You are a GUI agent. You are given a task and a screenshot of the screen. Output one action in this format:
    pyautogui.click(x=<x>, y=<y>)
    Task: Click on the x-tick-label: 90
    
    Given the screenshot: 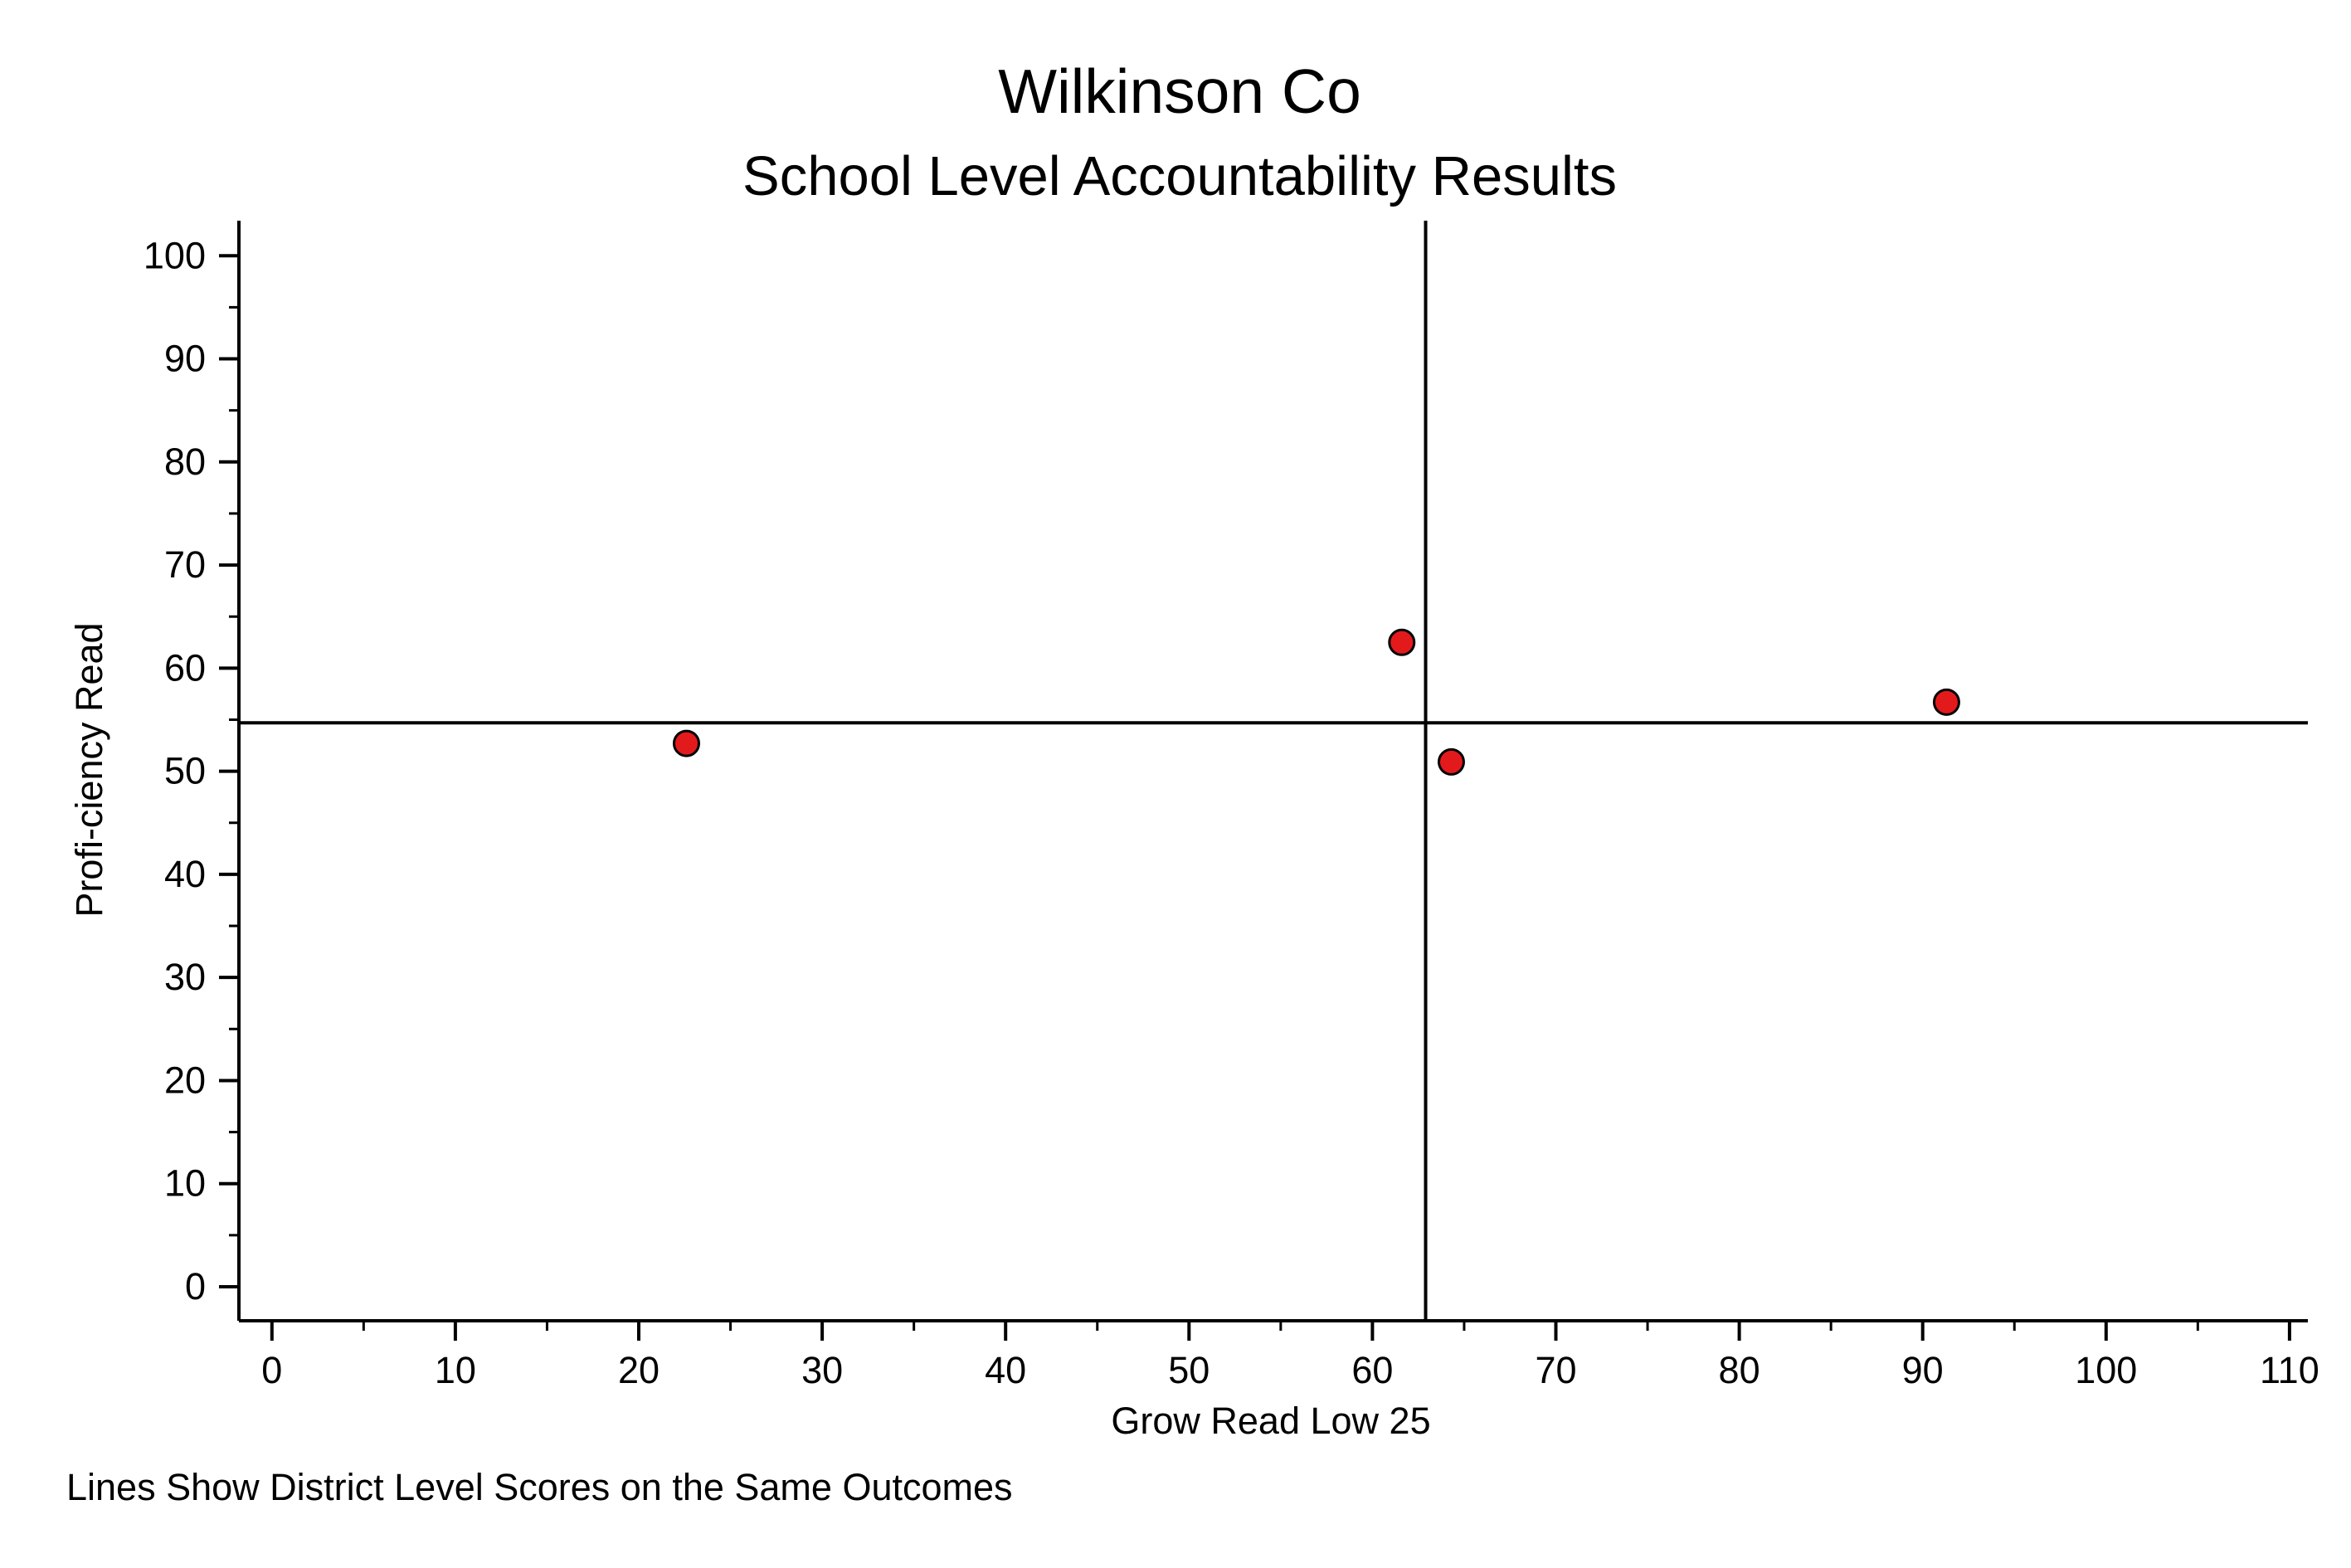 What is the action you would take?
    pyautogui.click(x=1923, y=1370)
    